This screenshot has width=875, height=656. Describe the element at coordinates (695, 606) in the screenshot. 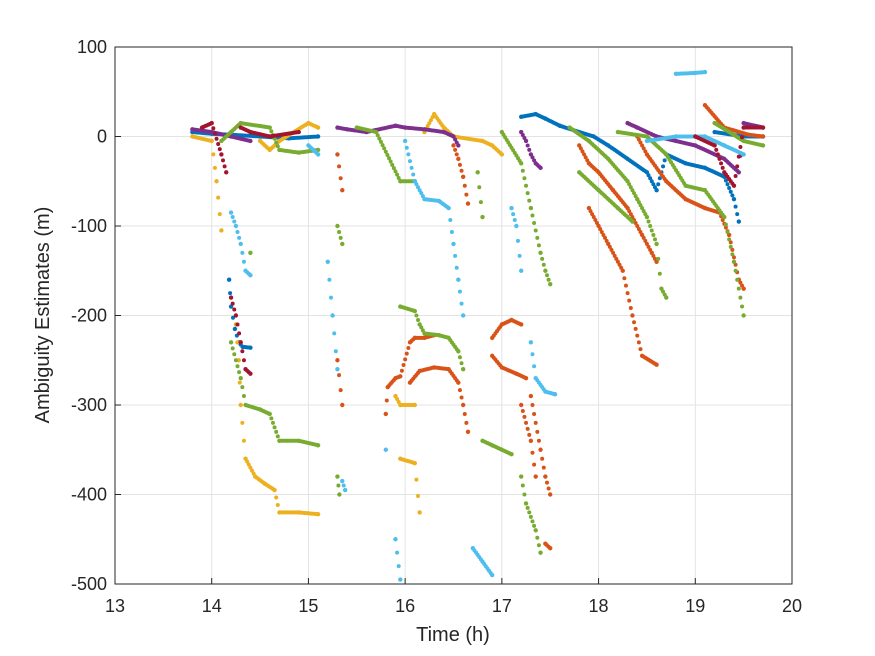

I see `x-tick-label: 19` at that location.